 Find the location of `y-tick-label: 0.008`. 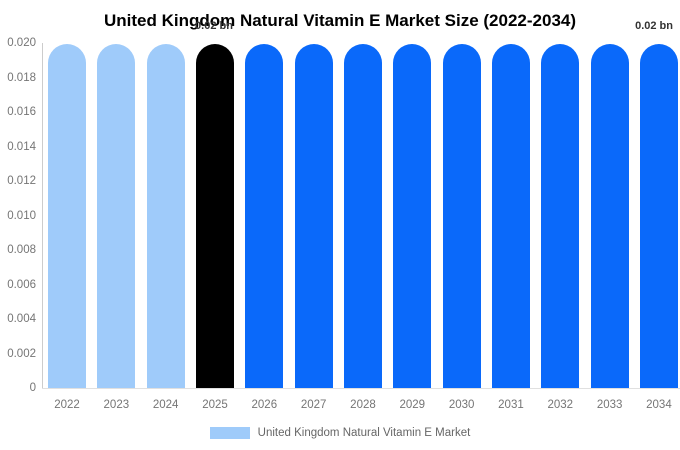

y-tick-label: 0.008 is located at coordinates (21, 250).